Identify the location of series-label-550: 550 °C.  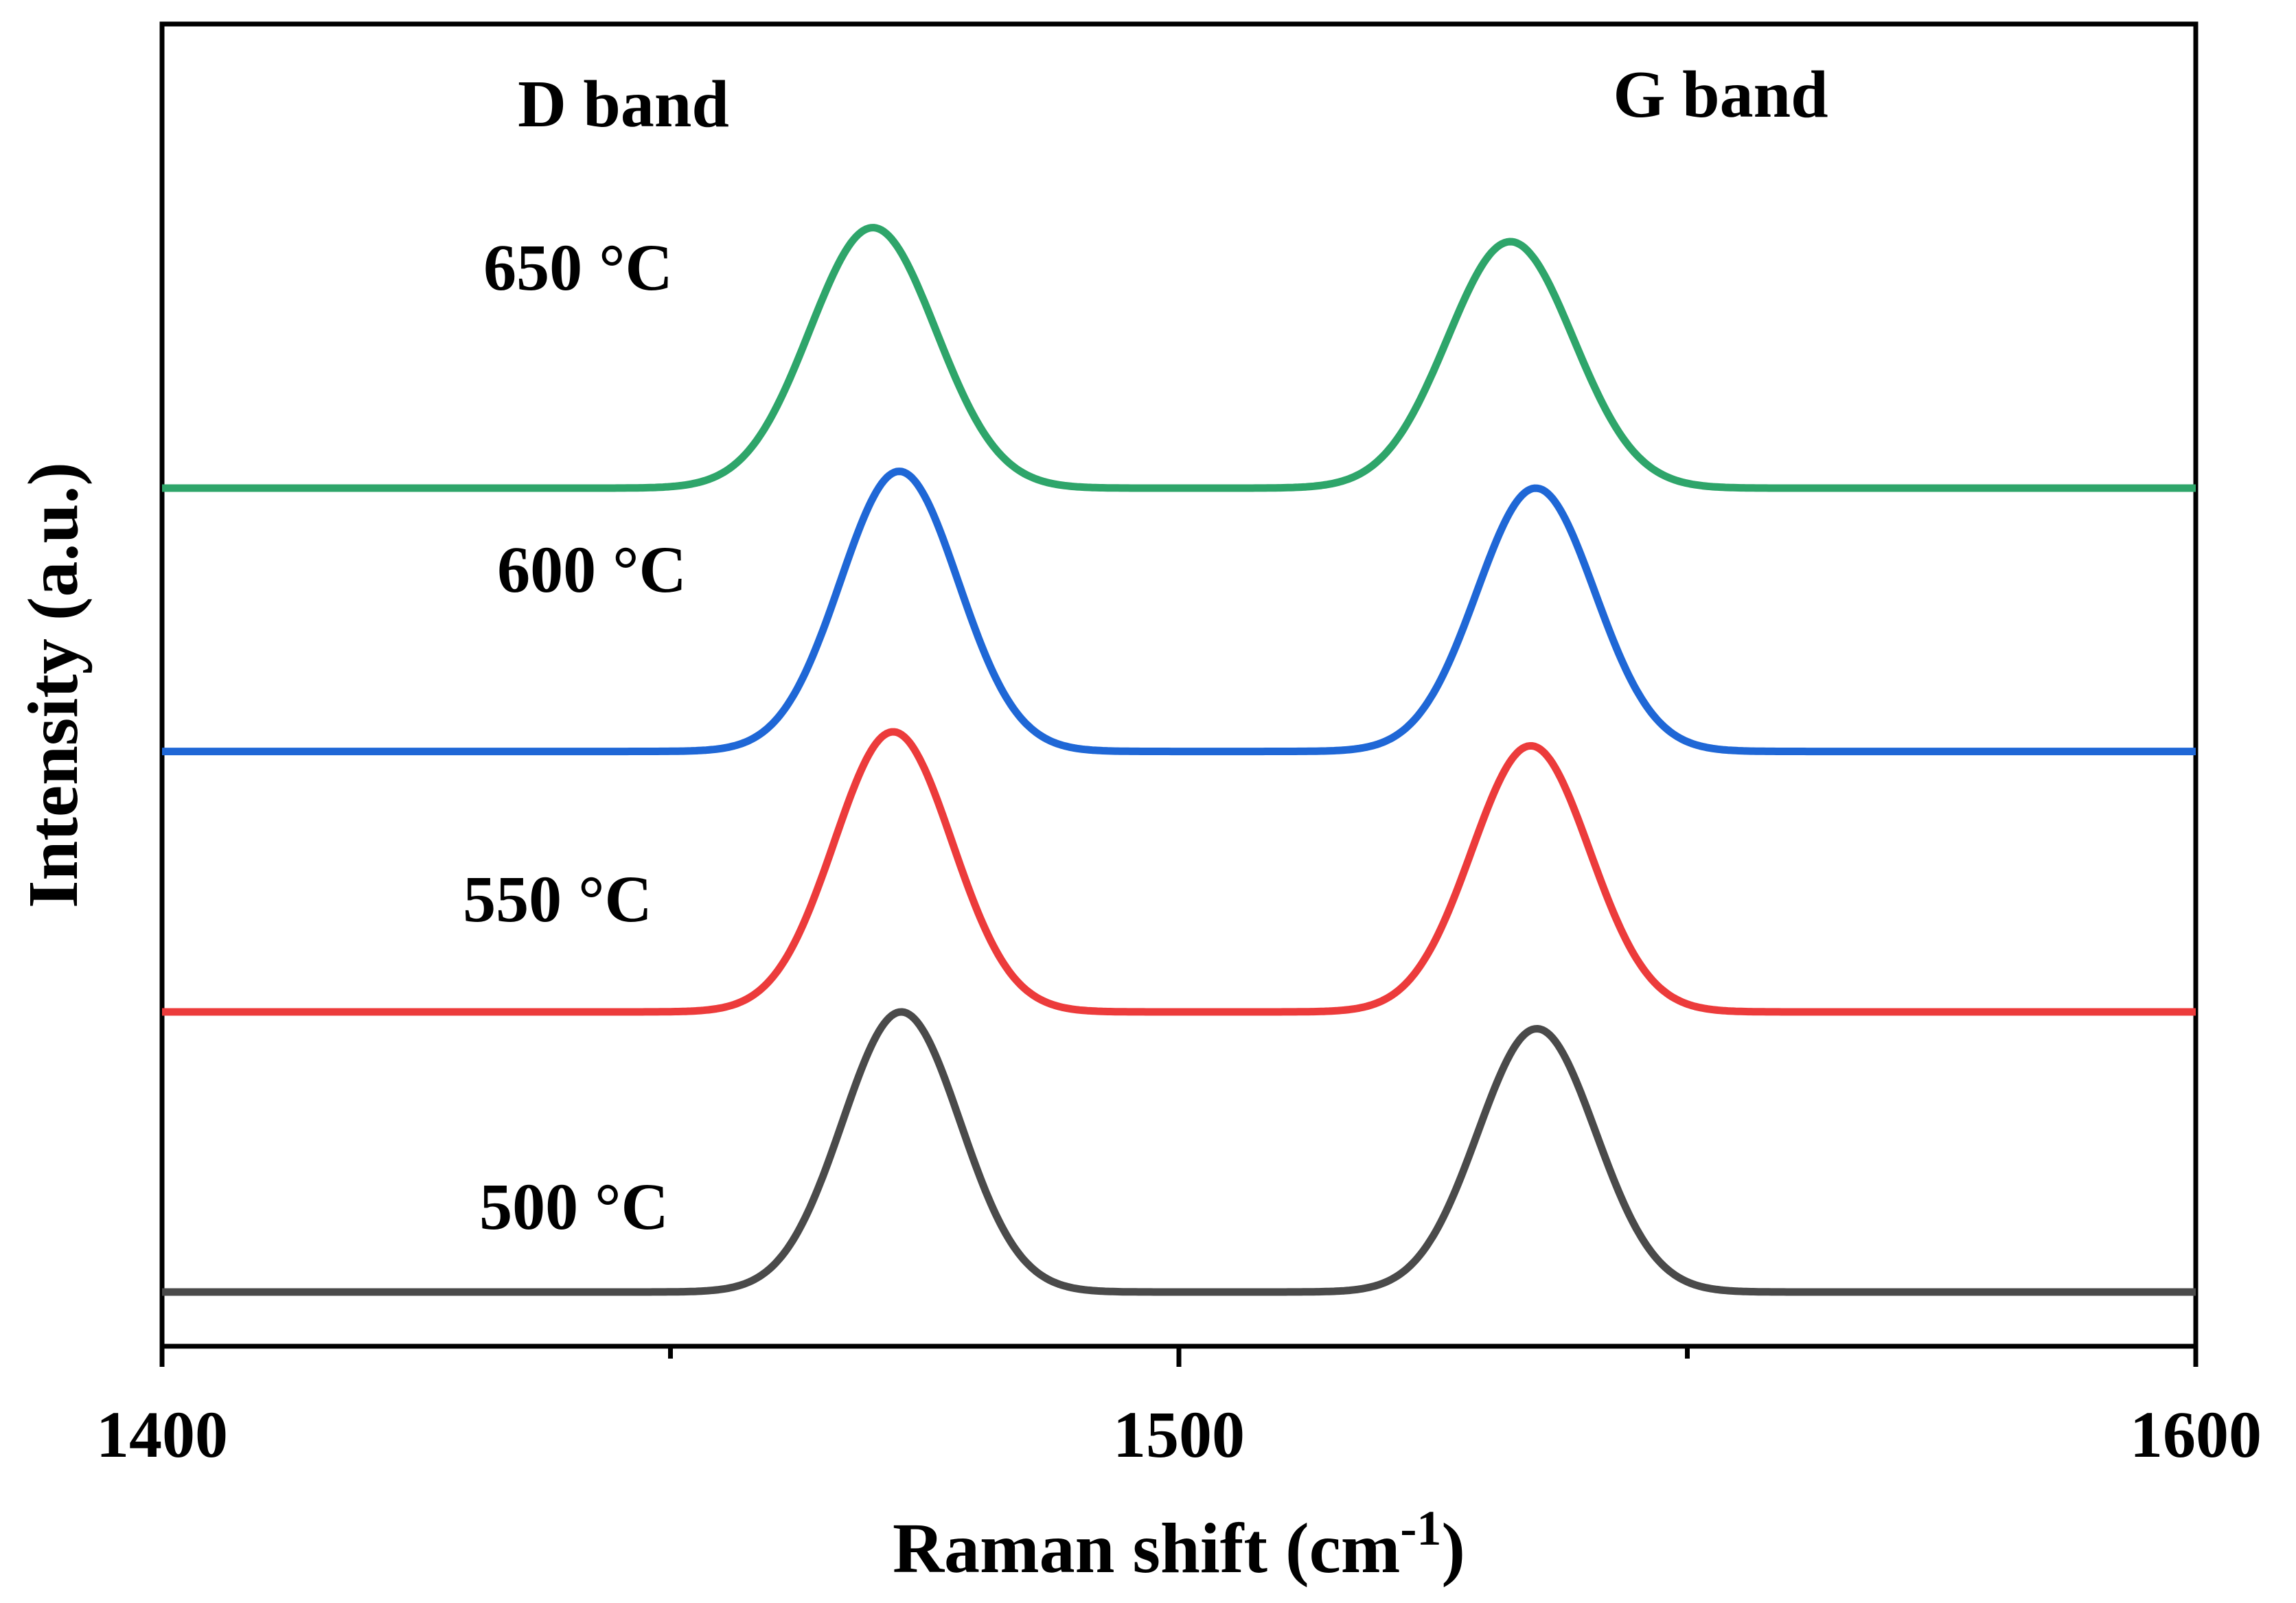
(557, 899).